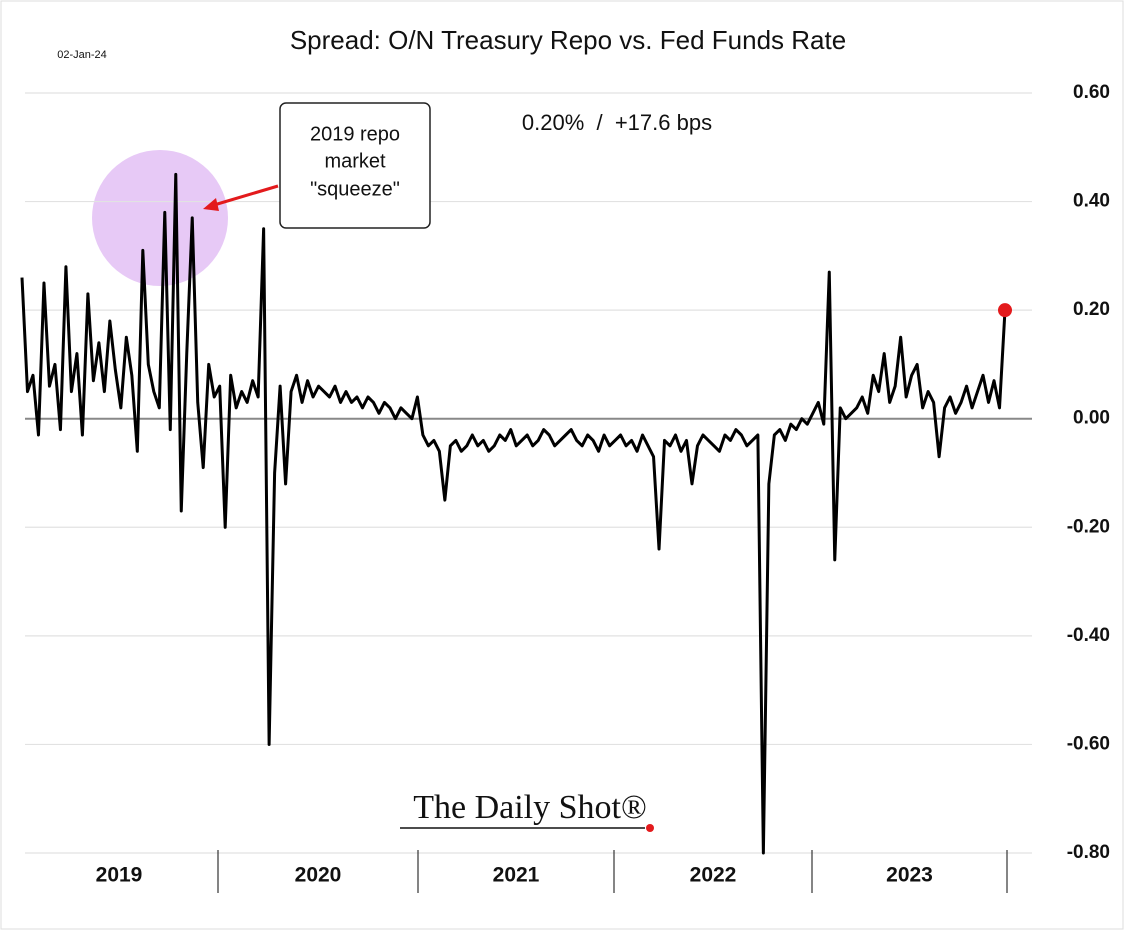  Describe the element at coordinates (1088, 743) in the screenshot. I see `y-tick-label: -0.60` at that location.